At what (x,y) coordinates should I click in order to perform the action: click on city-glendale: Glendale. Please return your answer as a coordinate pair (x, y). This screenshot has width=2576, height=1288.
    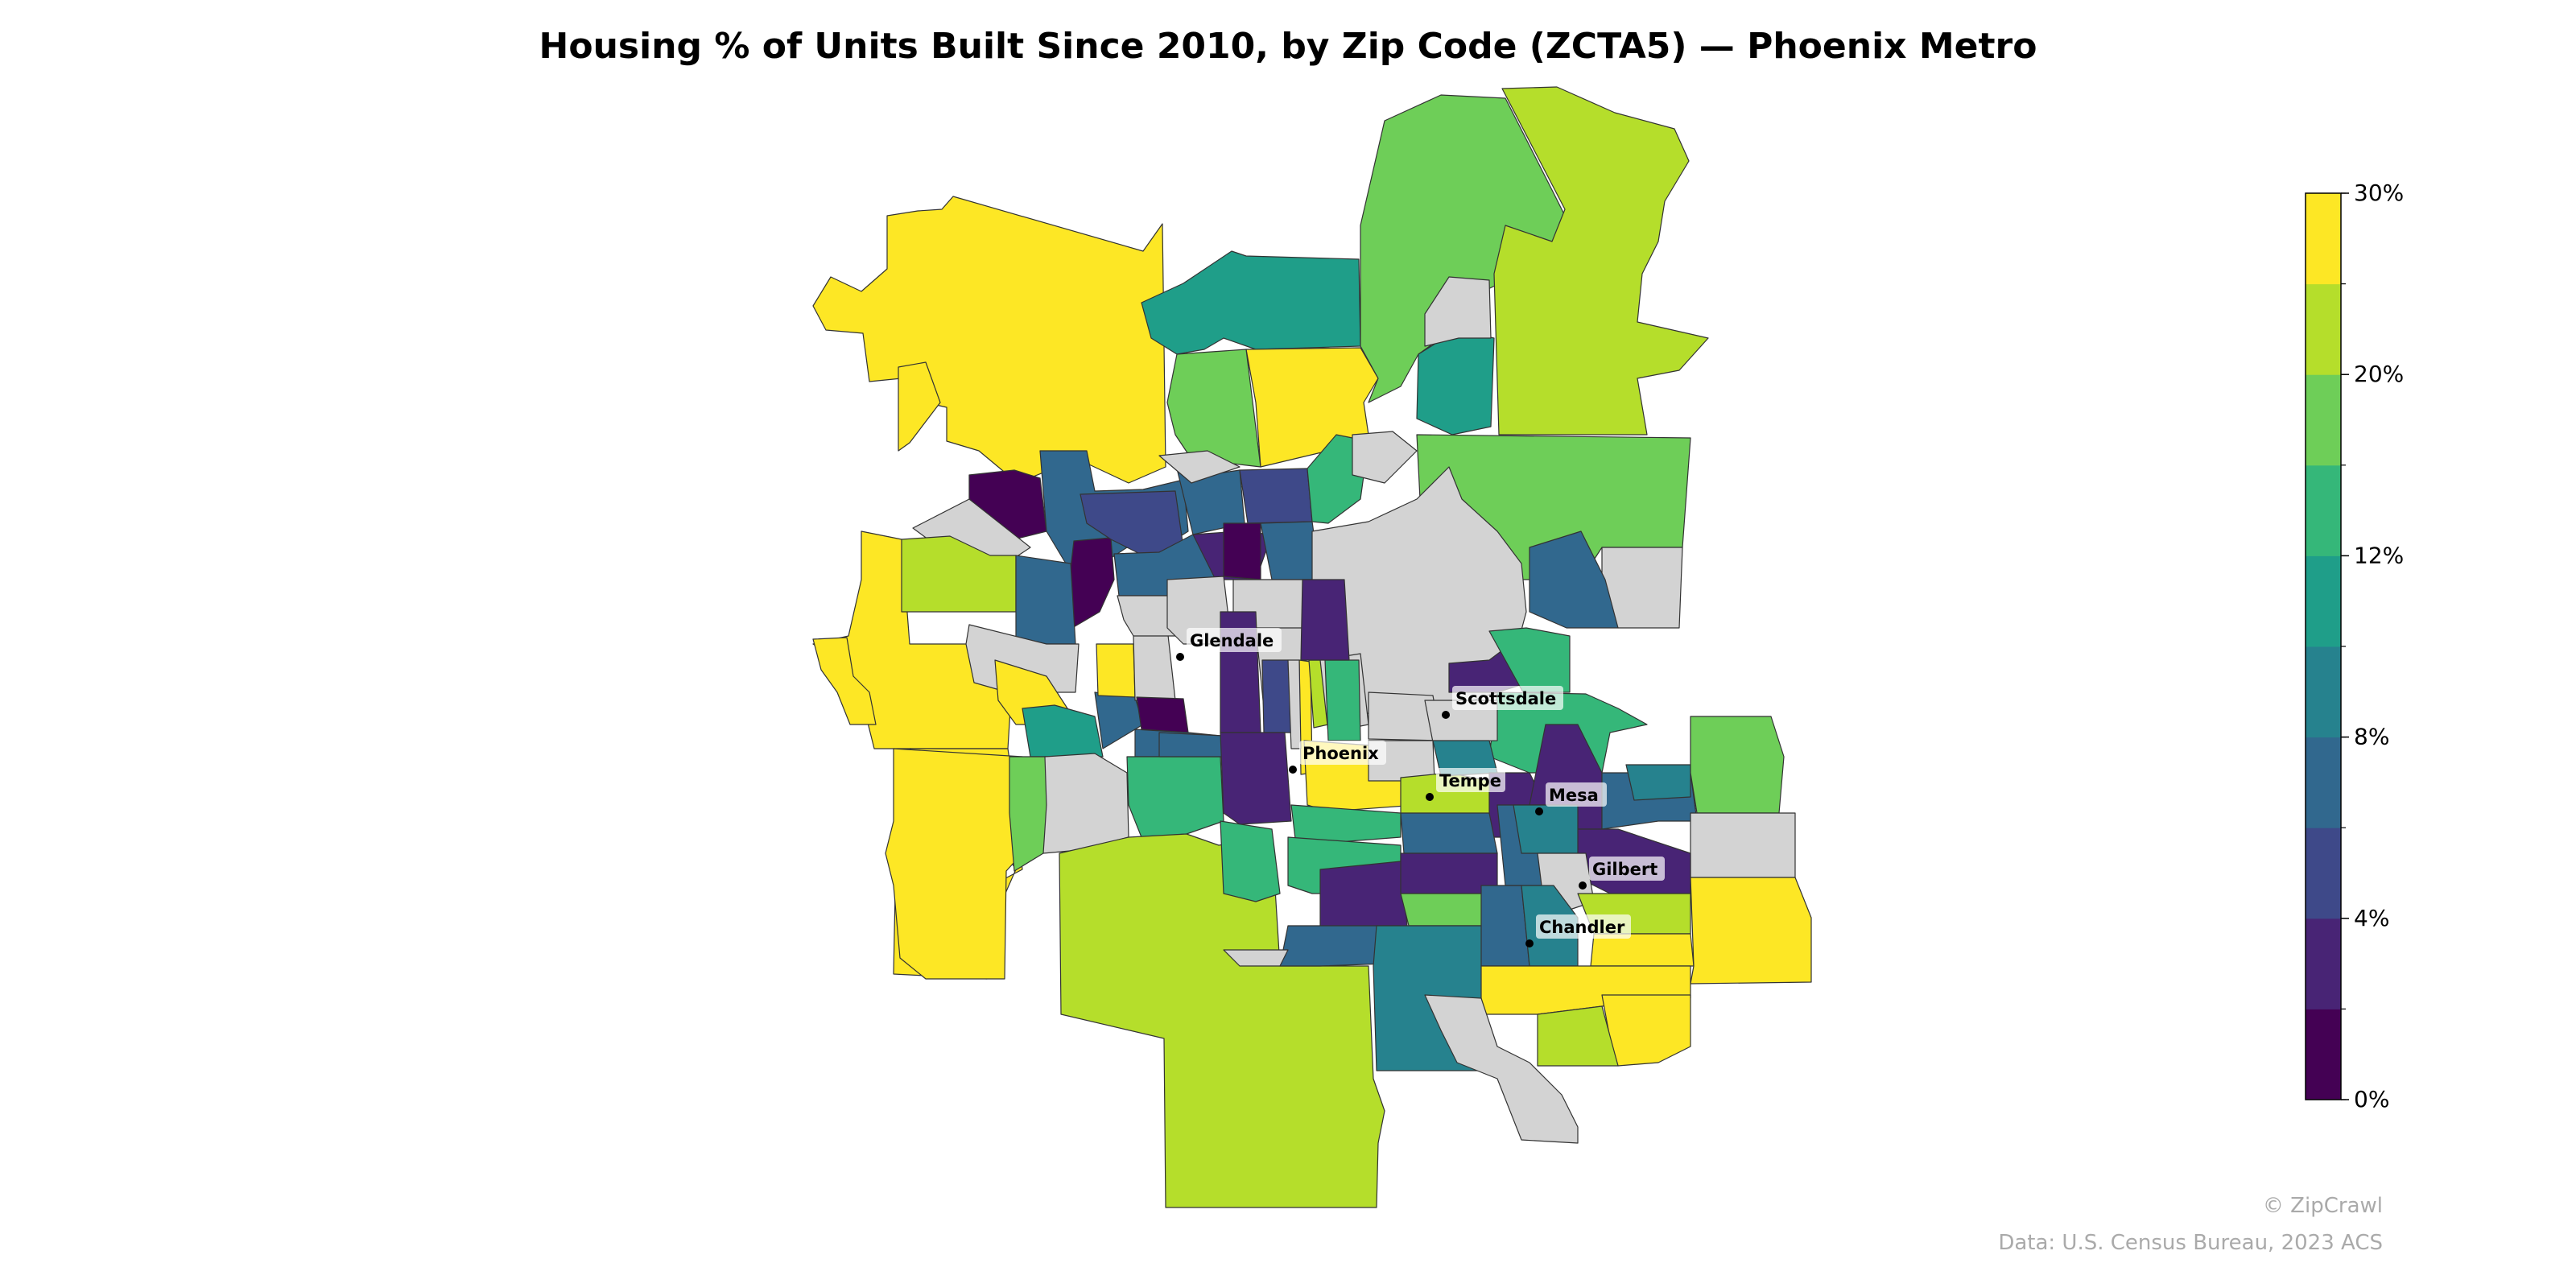
    Looking at the image, I should click on (1229, 644).